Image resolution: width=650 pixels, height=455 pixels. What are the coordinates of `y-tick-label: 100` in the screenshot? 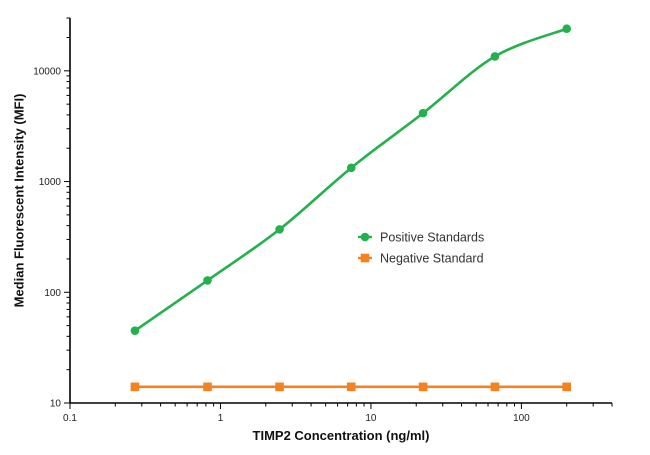 It's located at (52, 293).